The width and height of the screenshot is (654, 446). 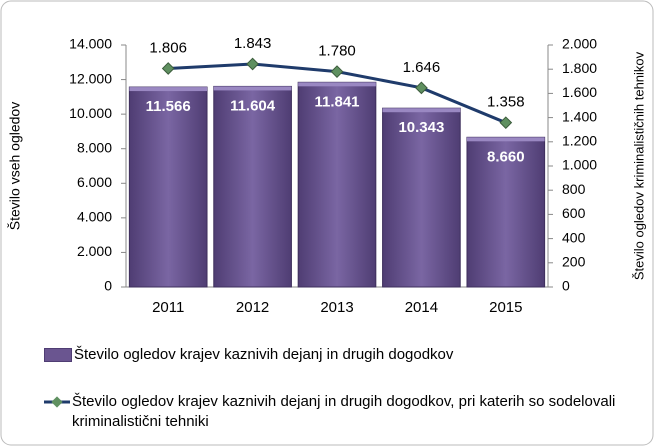 What do you see at coordinates (94, 251) in the screenshot?
I see `y-tick-label: 2.000` at bounding box center [94, 251].